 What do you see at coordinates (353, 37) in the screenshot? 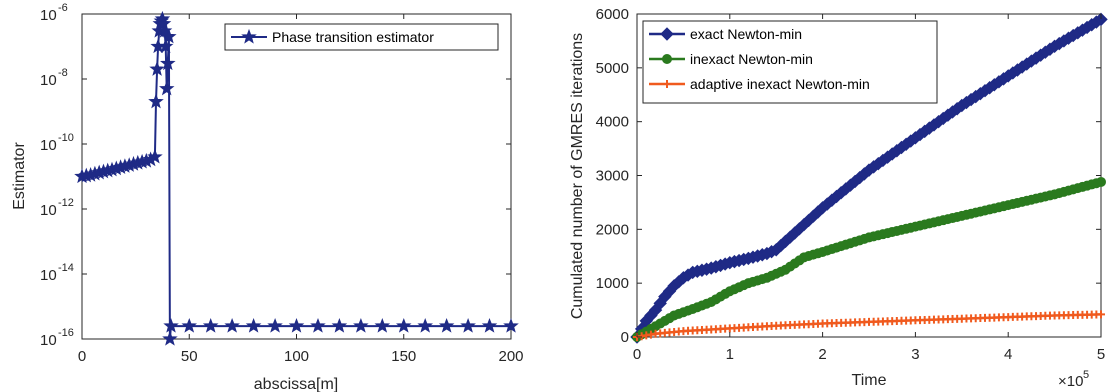
I see `legend-label-phase-transition: Phase transition estimator` at bounding box center [353, 37].